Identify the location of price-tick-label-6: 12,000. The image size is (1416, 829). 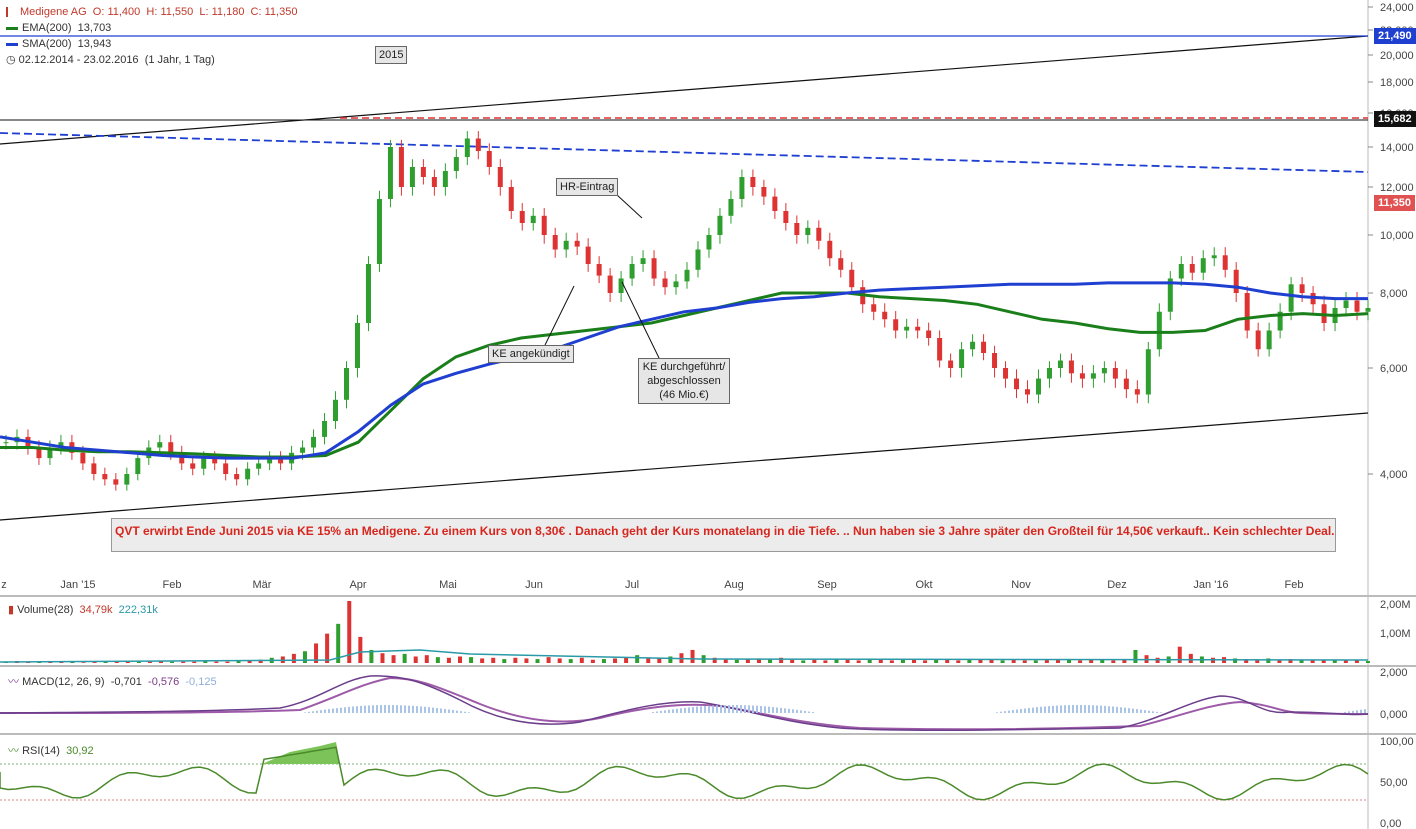
(1397, 188).